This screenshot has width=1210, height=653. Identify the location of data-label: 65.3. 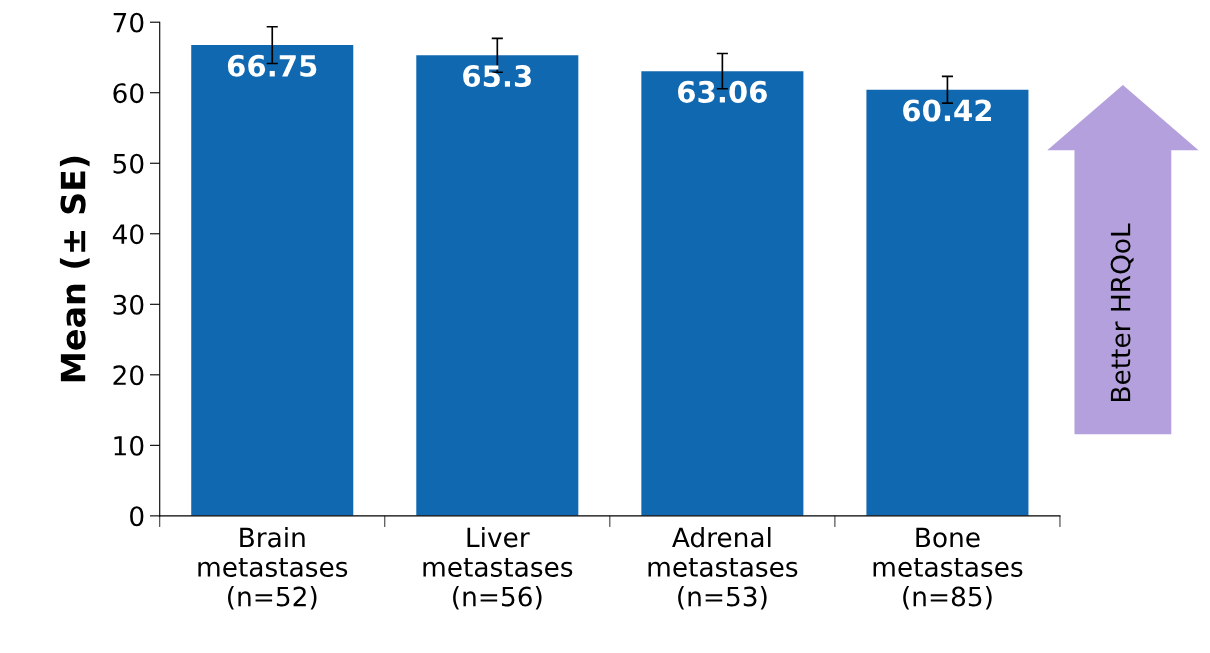
(497, 76).